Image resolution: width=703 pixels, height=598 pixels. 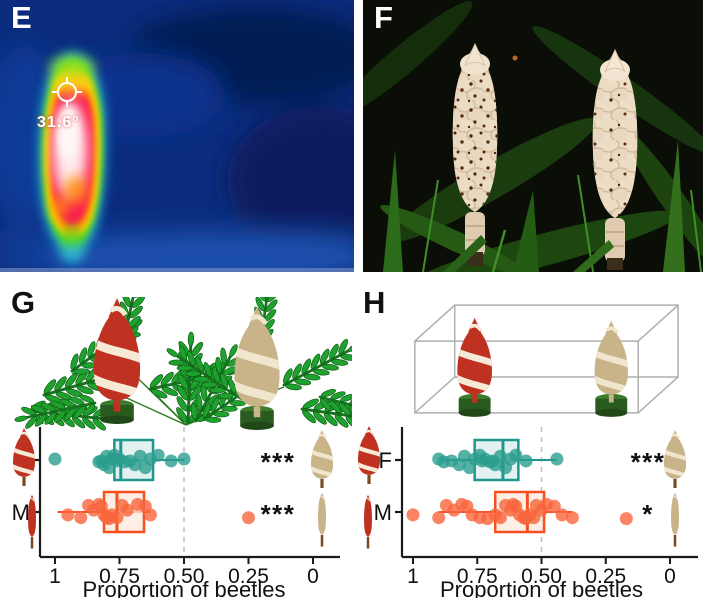 I want to click on cage-illustration, so click(x=546, y=360).